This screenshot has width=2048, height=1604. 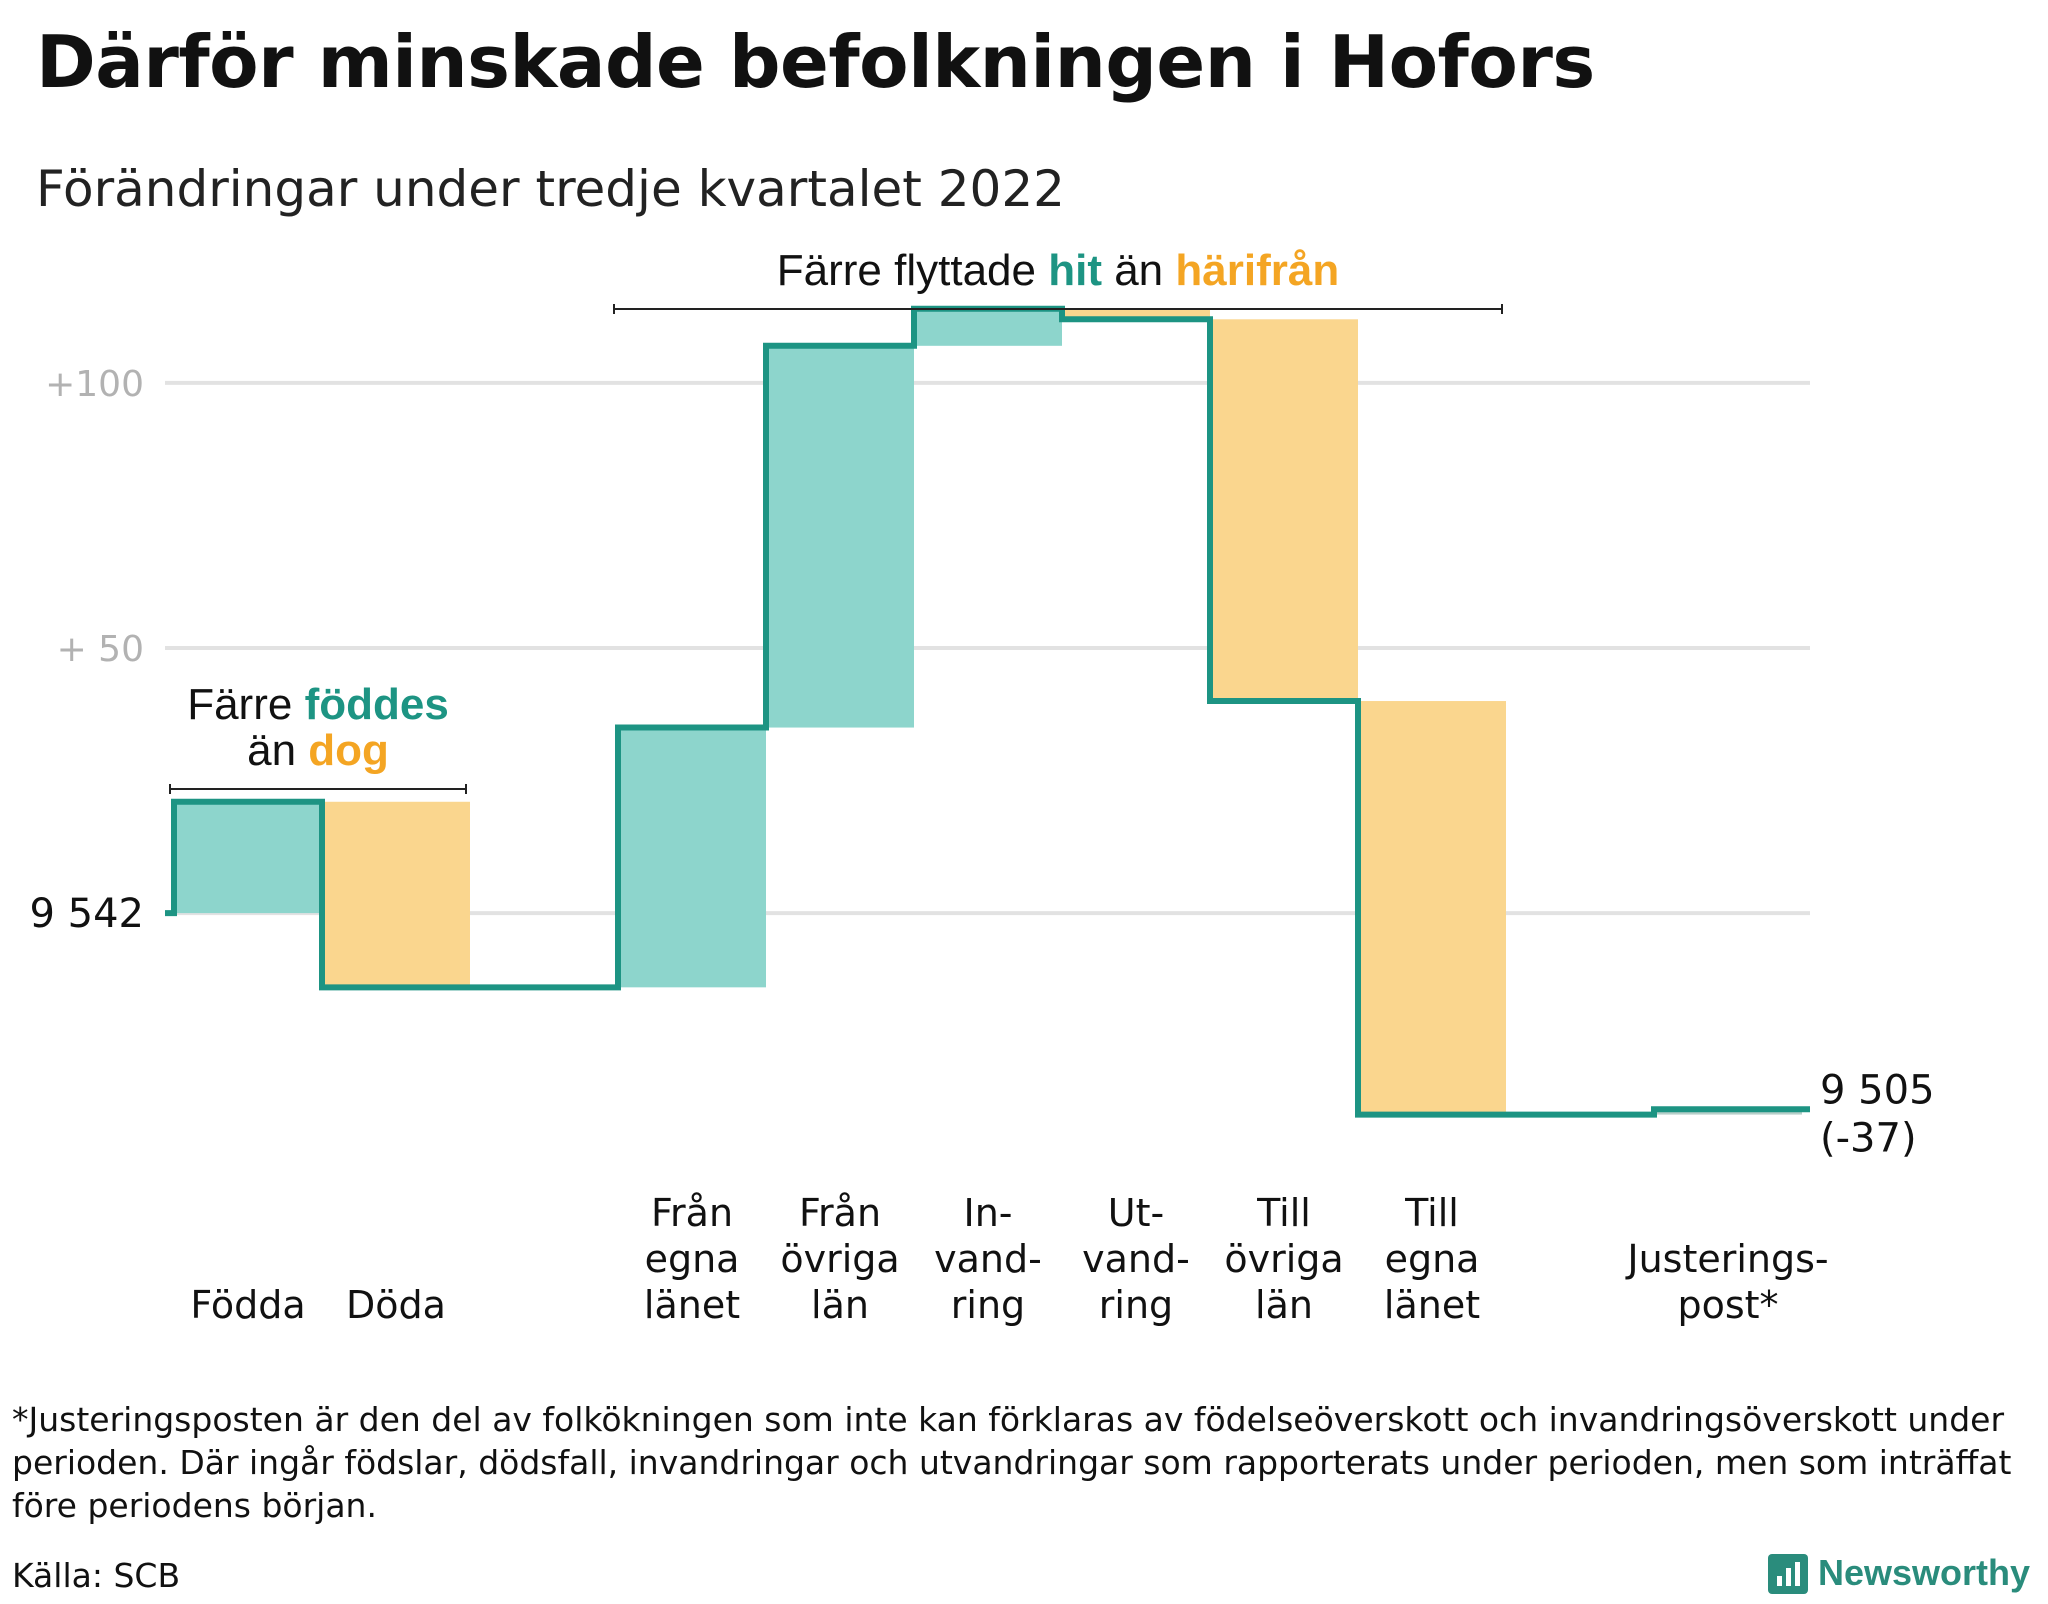 What do you see at coordinates (550, 189) in the screenshot?
I see `chart-subtitle: Förändringar under tredje kvartalet 2022` at bounding box center [550, 189].